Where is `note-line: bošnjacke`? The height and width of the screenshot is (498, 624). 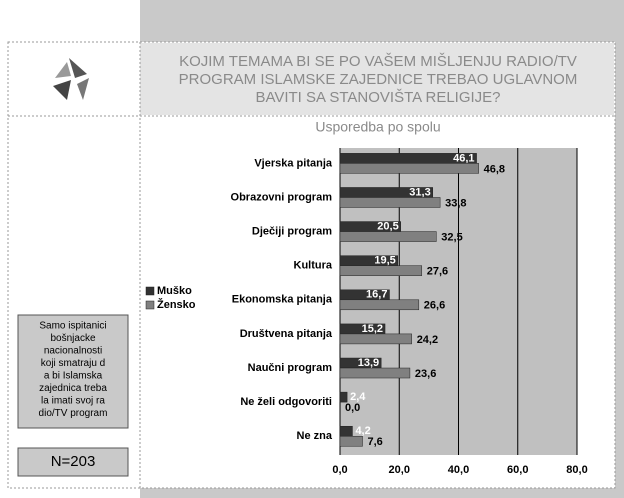 note-line: bošnjacke is located at coordinates (72, 338).